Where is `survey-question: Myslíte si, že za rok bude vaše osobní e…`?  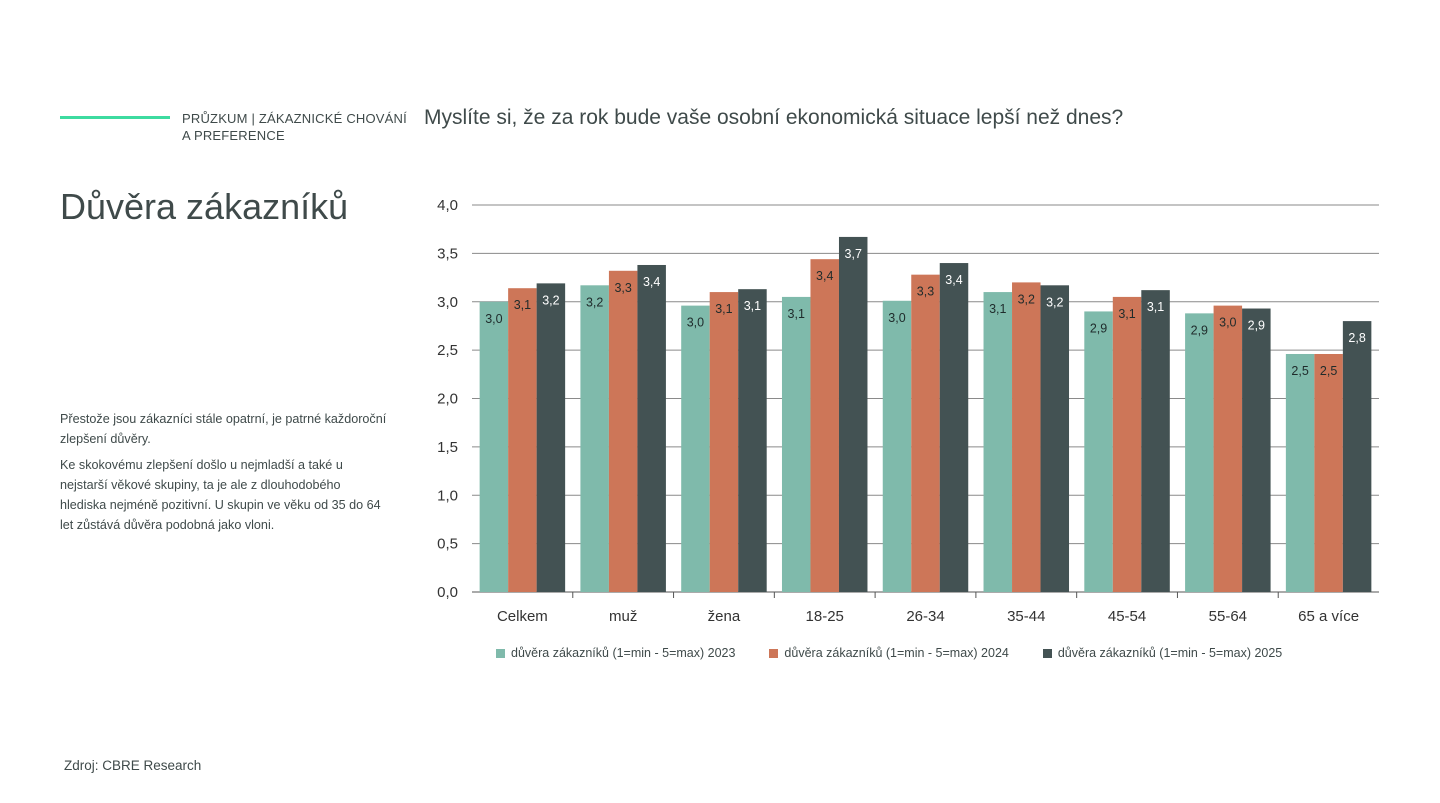 survey-question: Myslíte si, že za rok bude vaše osobní e… is located at coordinates (774, 117).